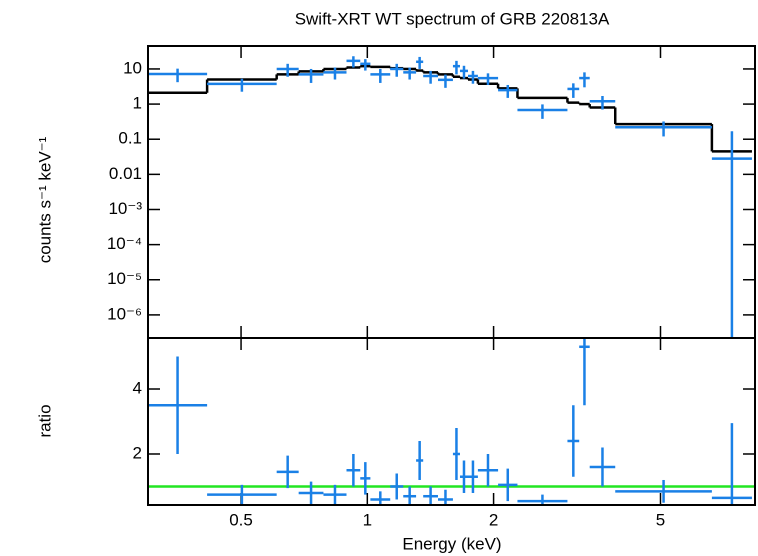 This screenshot has height=556, width=758. I want to click on y-axis-label: counts s⁻¹ keV⁻¹, so click(44, 199).